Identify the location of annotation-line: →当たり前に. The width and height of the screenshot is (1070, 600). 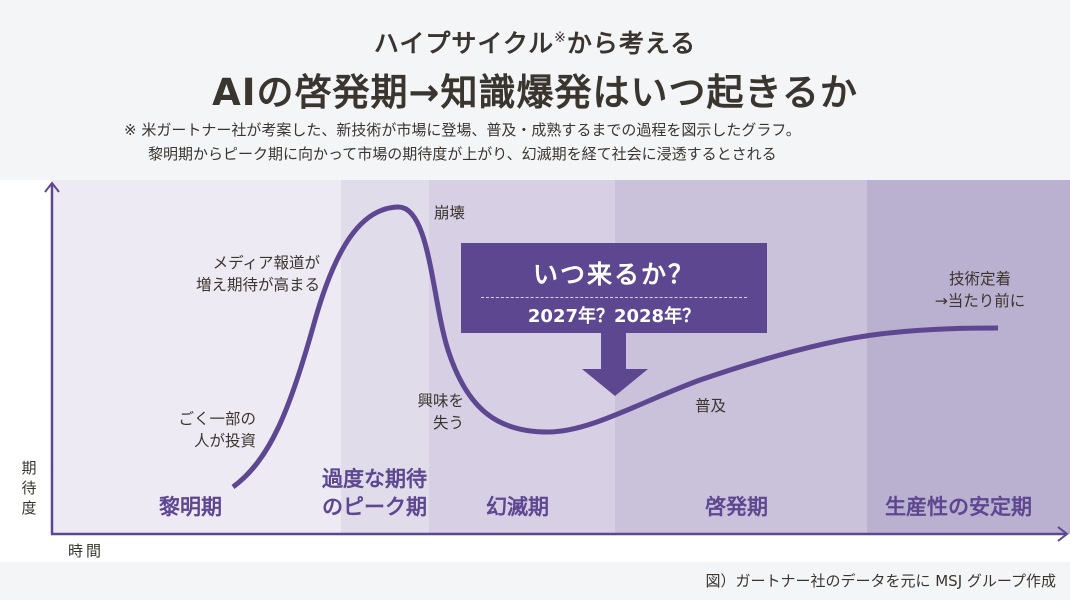
(980, 301).